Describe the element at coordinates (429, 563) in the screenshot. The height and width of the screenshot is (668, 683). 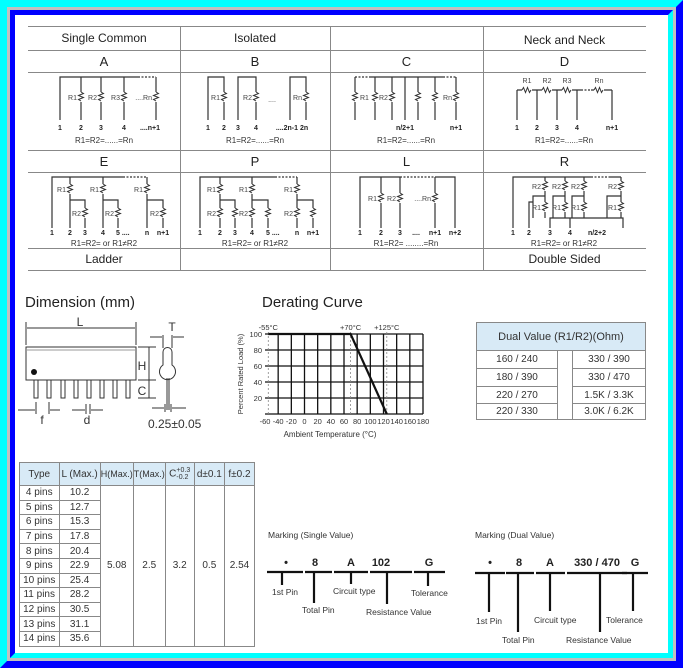
I see `marking-token-tolerance: G` at that location.